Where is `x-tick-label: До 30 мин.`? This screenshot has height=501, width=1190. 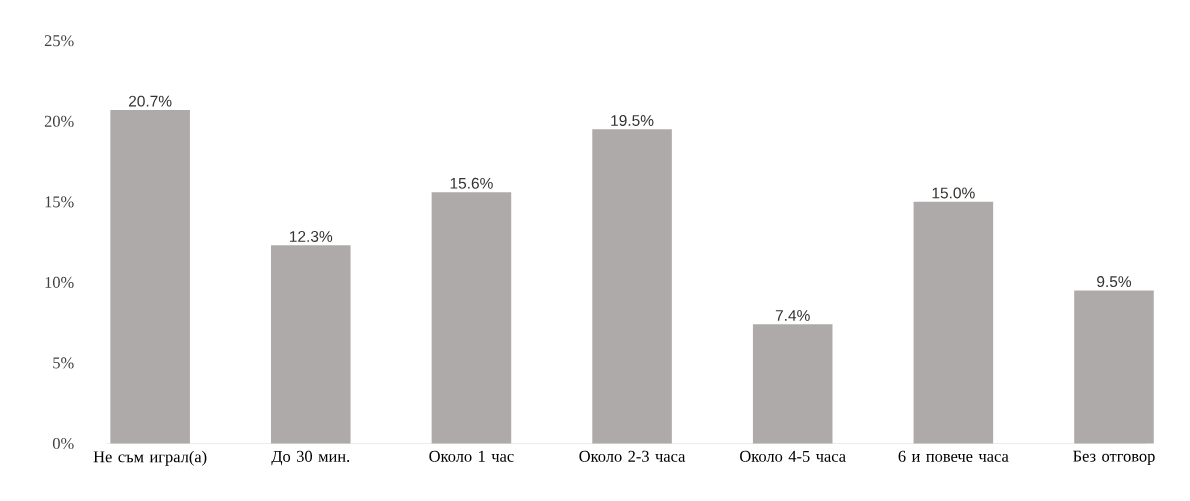
x-tick-label: До 30 мин. is located at coordinates (310, 458).